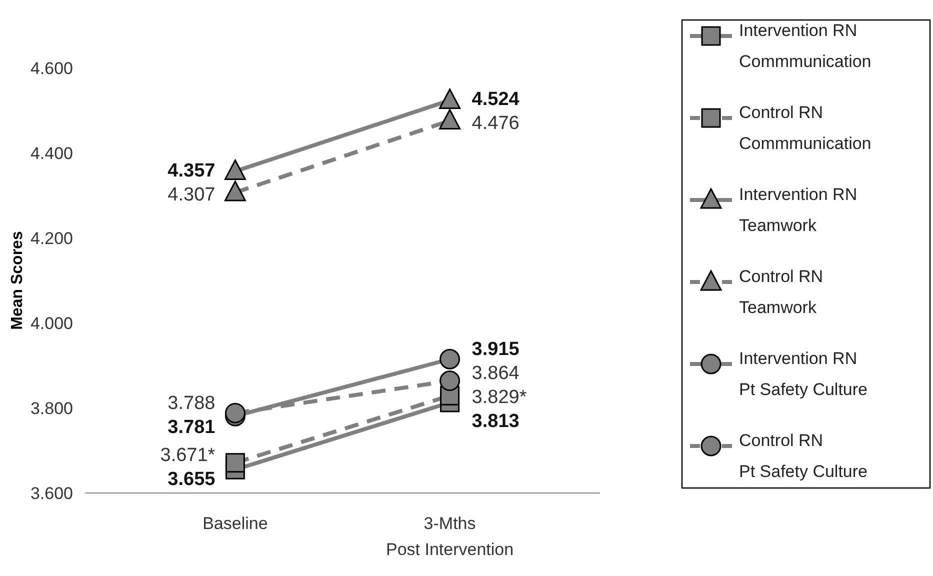 This screenshot has height=576, width=933. What do you see at coordinates (803, 456) in the screenshot?
I see `legend-label: Control RN Pt Safety Culture` at bounding box center [803, 456].